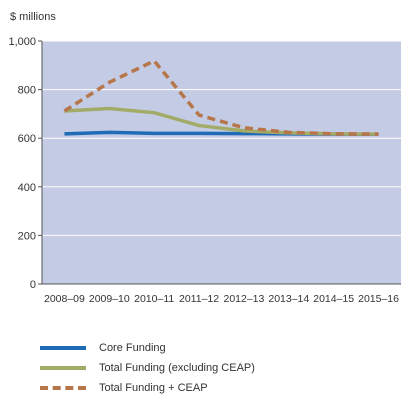 The width and height of the screenshot is (410, 410). Describe the element at coordinates (177, 368) in the screenshot. I see `legend-label: Total Funding (excluding CEAP)` at that location.